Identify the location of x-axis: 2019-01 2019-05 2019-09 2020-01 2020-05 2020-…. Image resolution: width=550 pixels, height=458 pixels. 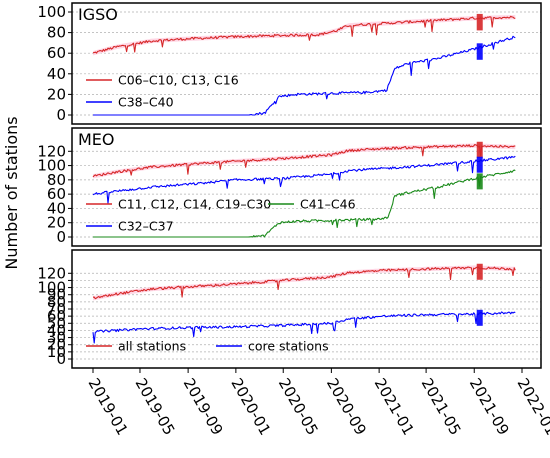
(317, 403).